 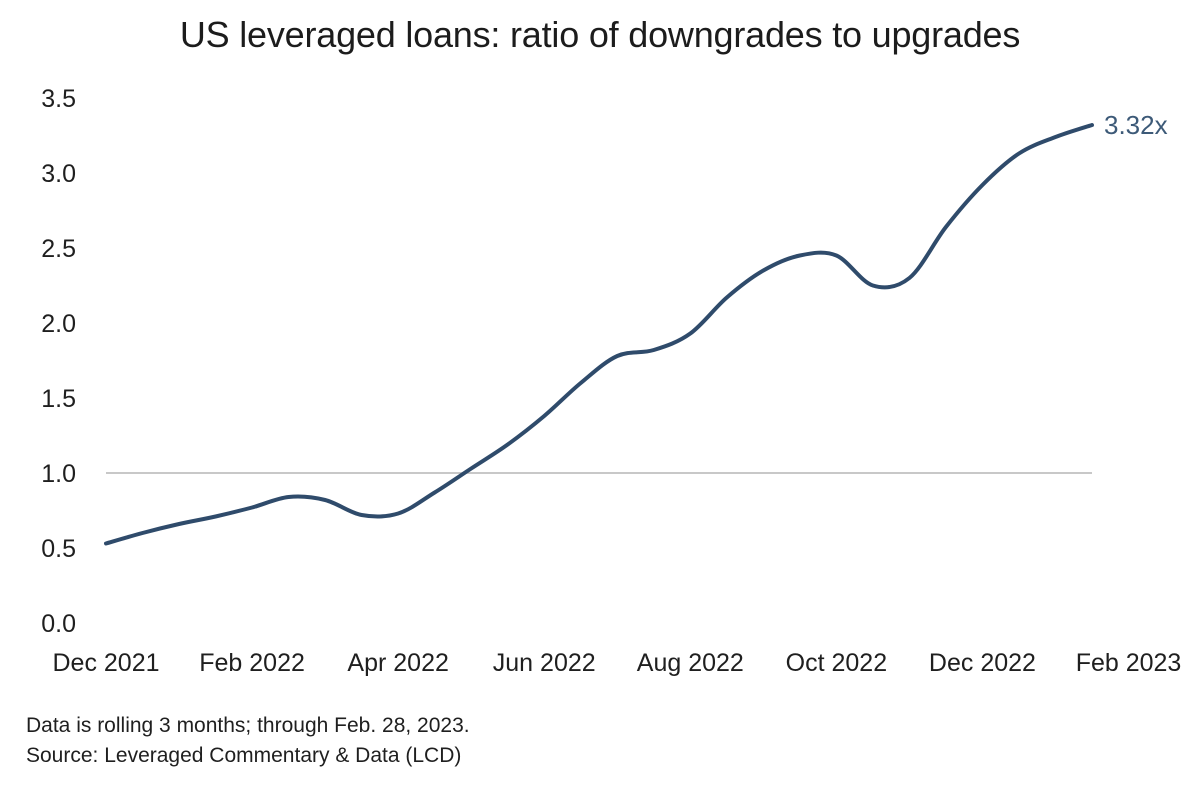 What do you see at coordinates (58, 549) in the screenshot?
I see `y-tick-label: 0.5` at bounding box center [58, 549].